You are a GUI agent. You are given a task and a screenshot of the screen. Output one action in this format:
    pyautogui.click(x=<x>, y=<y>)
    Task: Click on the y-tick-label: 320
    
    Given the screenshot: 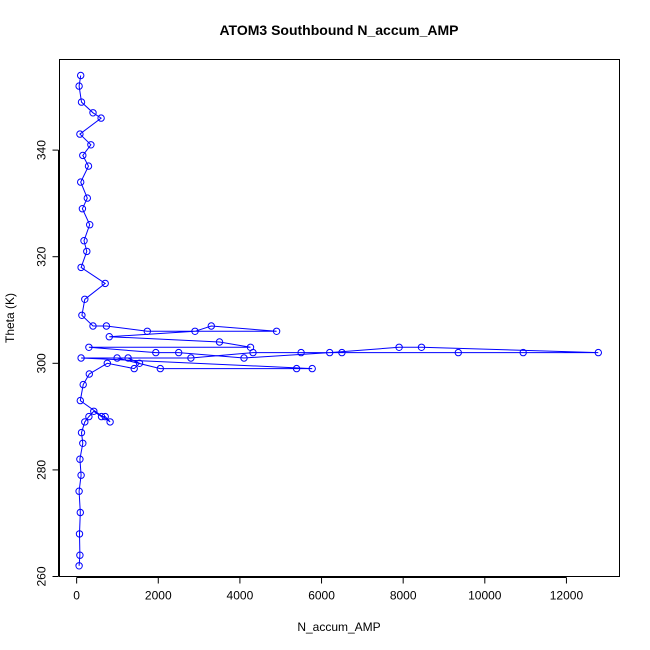 What is the action you would take?
    pyautogui.click(x=42, y=256)
    